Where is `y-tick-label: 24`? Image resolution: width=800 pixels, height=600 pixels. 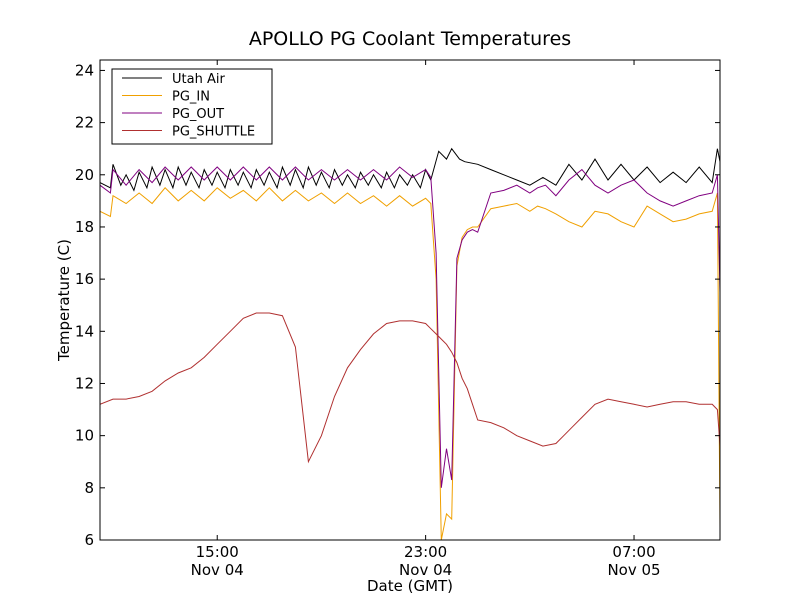
y-tick-label: 24 is located at coordinates (84, 70).